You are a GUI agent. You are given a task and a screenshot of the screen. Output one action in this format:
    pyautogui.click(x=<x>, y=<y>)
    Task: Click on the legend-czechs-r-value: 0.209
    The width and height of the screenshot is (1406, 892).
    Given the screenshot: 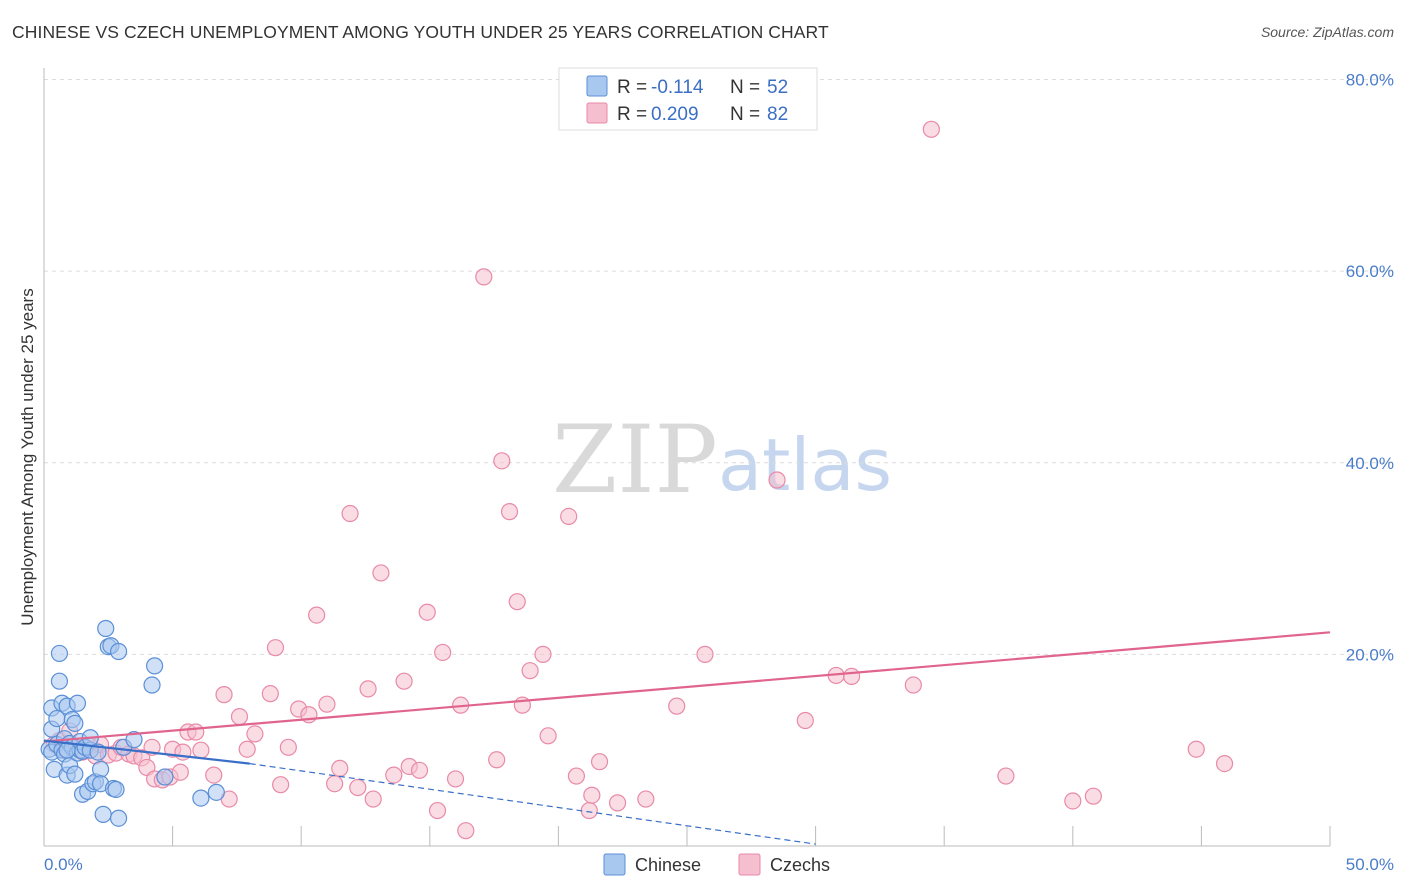 What is the action you would take?
    pyautogui.click(x=675, y=114)
    